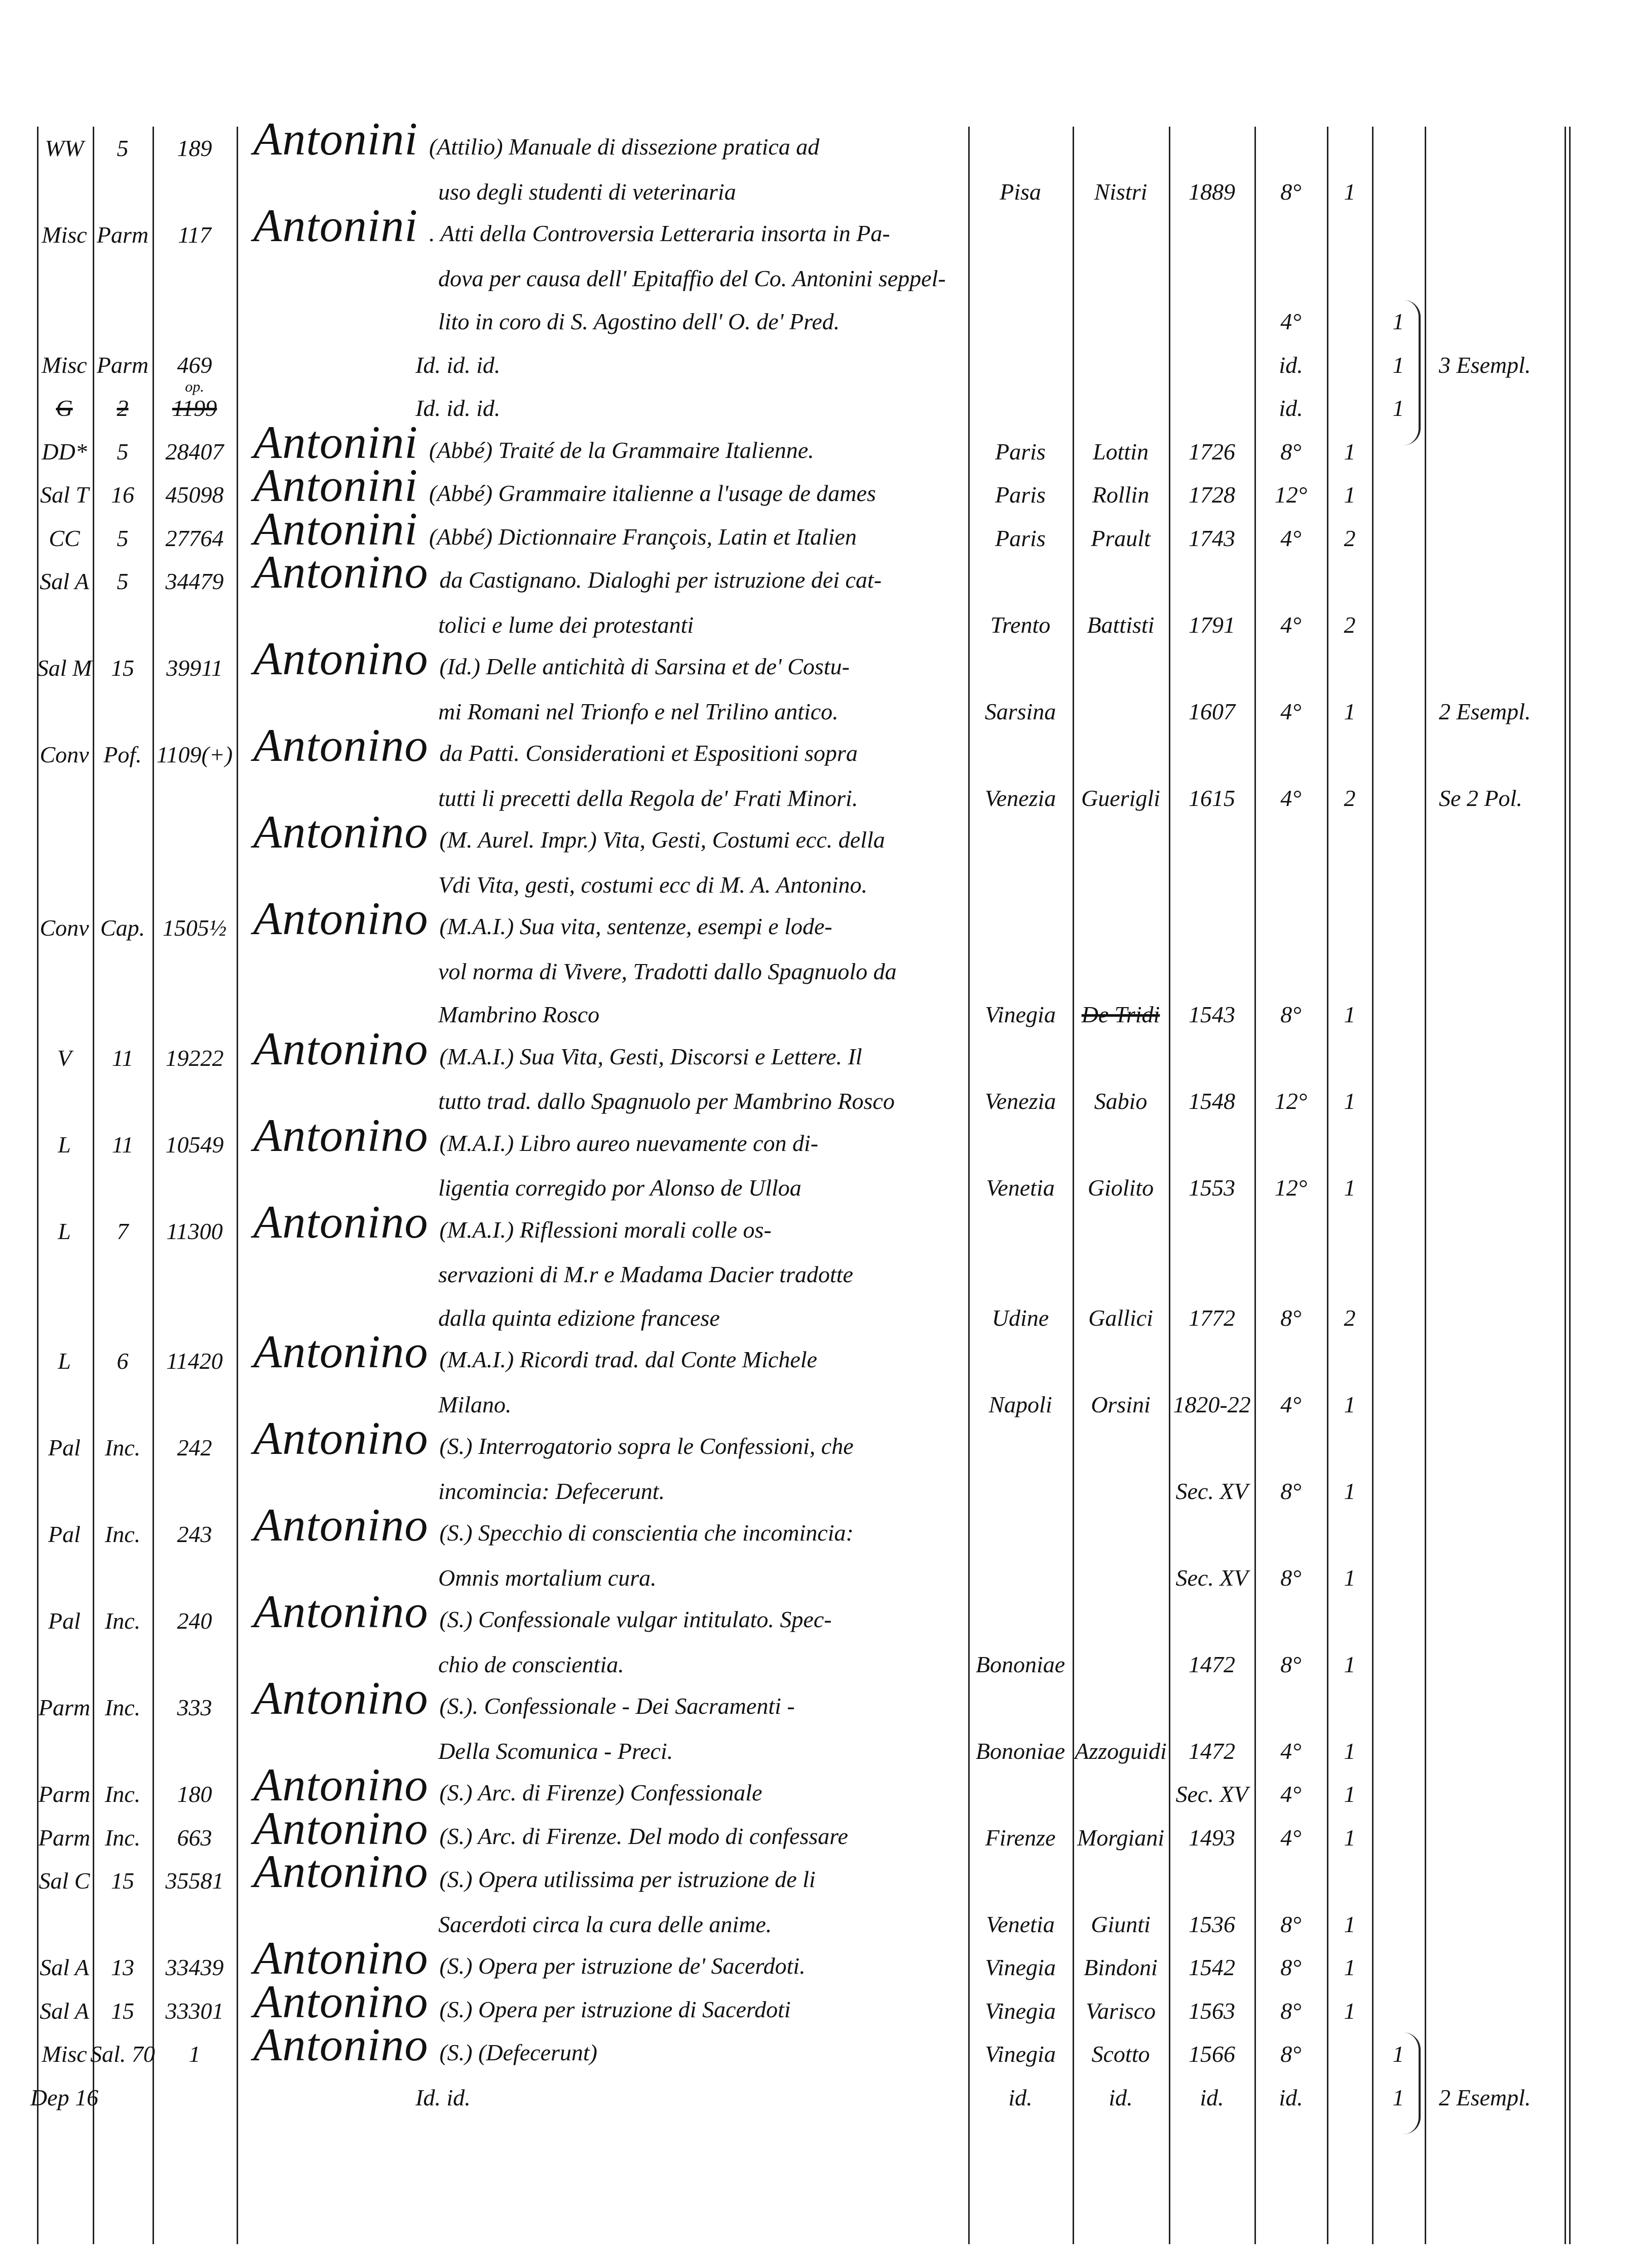 The height and width of the screenshot is (2268, 1640). What do you see at coordinates (194, 1058) in the screenshot?
I see `item-number: 19222` at bounding box center [194, 1058].